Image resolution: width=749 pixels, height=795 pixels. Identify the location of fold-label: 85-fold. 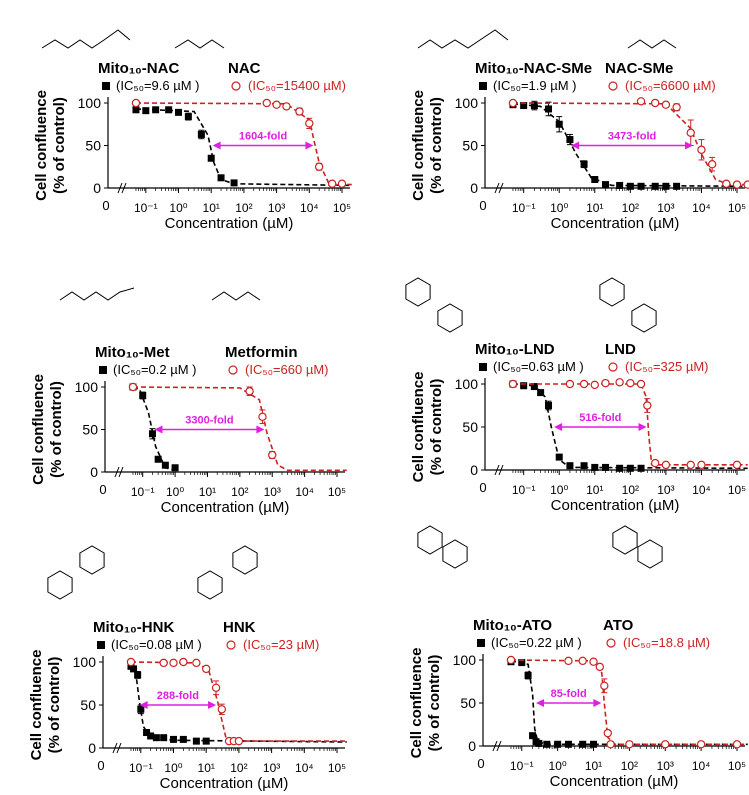
(569, 694).